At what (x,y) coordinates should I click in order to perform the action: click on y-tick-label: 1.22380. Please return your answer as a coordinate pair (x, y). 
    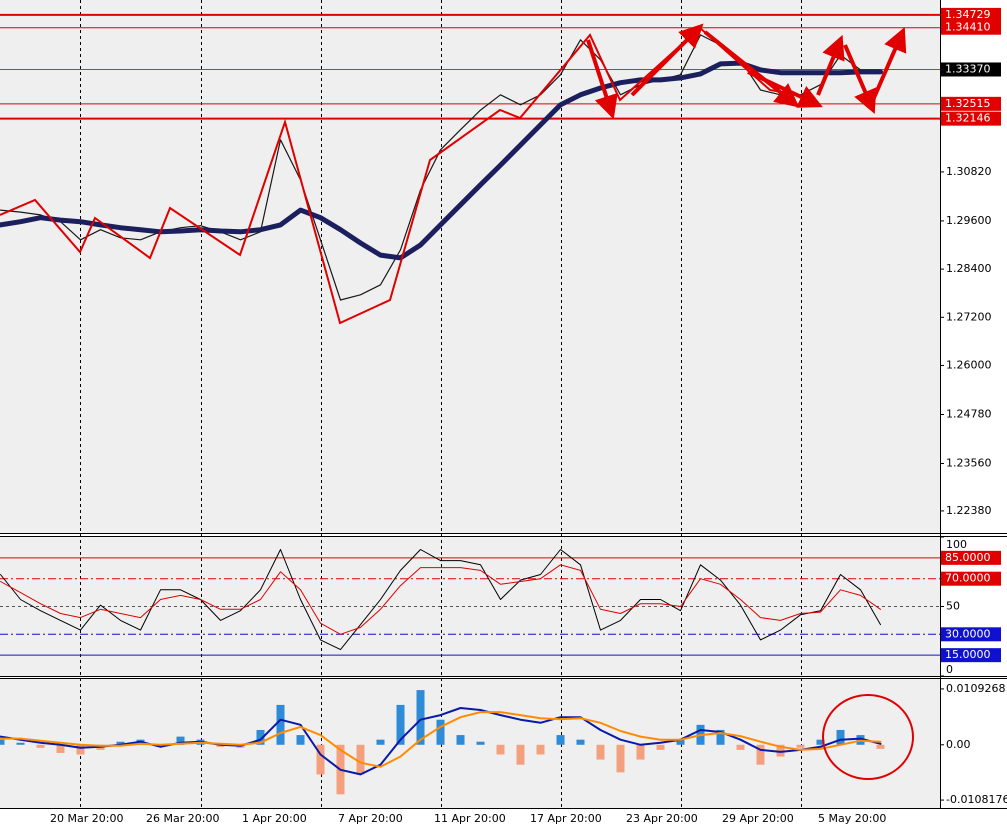
    Looking at the image, I should click on (969, 510).